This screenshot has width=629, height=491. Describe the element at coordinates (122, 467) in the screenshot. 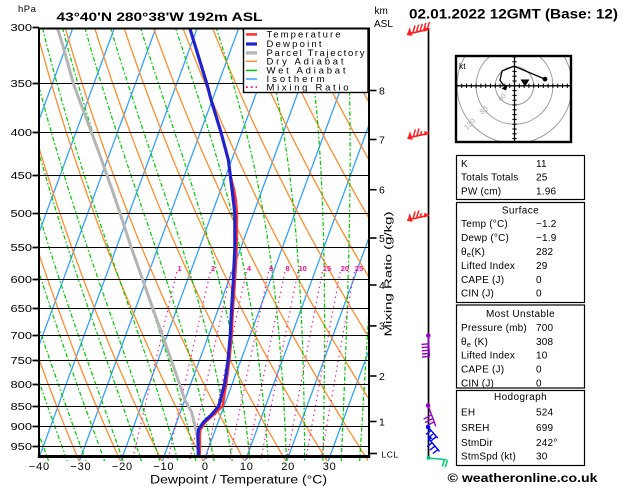

I see `svg-text: −20` at that location.